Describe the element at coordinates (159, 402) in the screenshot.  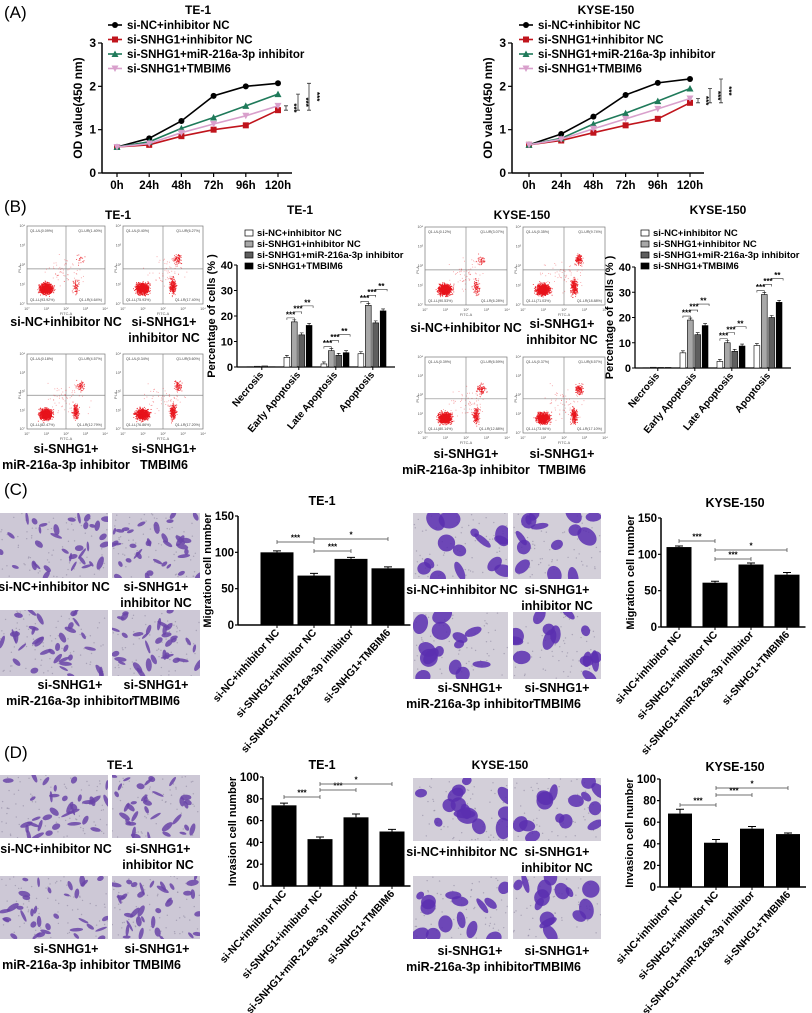
I see `scatter-dots` at that location.